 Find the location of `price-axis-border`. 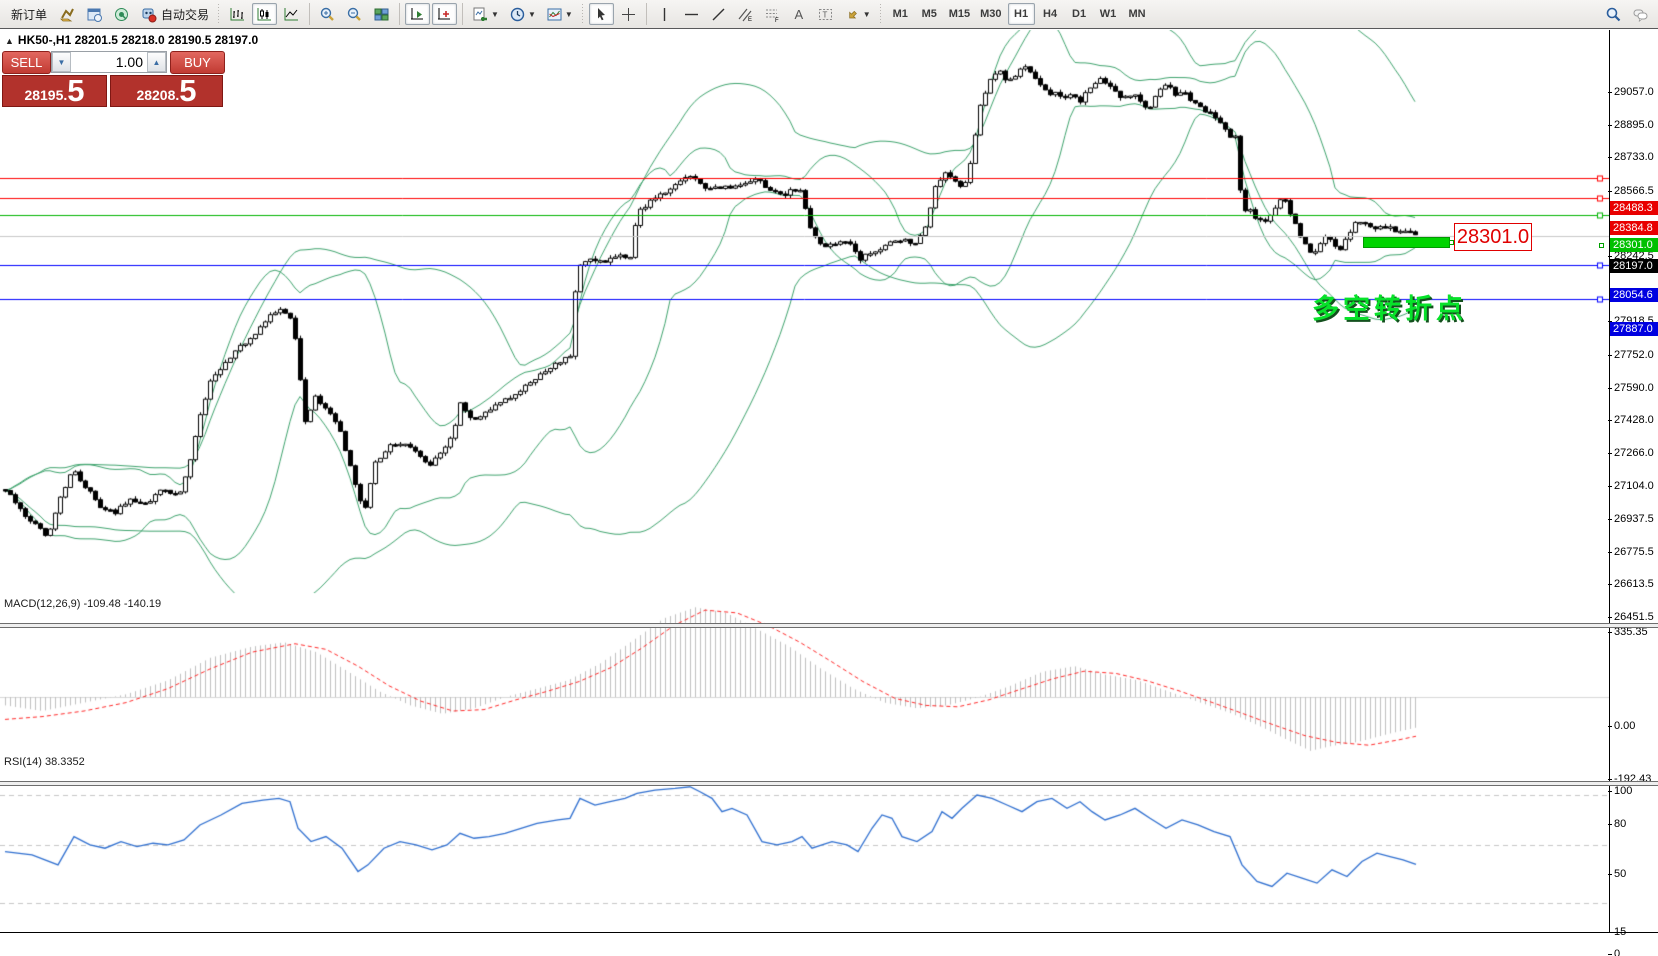

price-axis-border is located at coordinates (1609, 481).